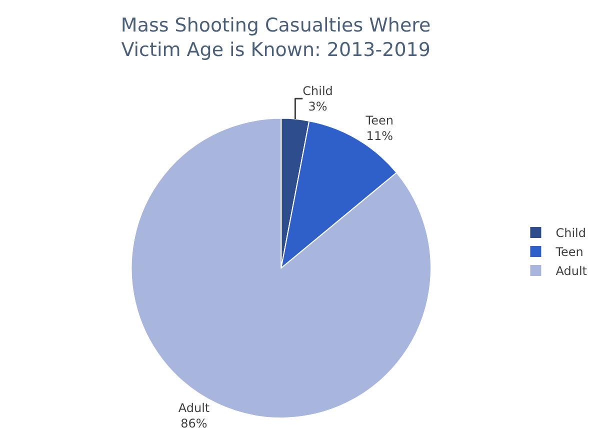  Describe the element at coordinates (569, 252) in the screenshot. I see `legend-label: Teen` at that location.